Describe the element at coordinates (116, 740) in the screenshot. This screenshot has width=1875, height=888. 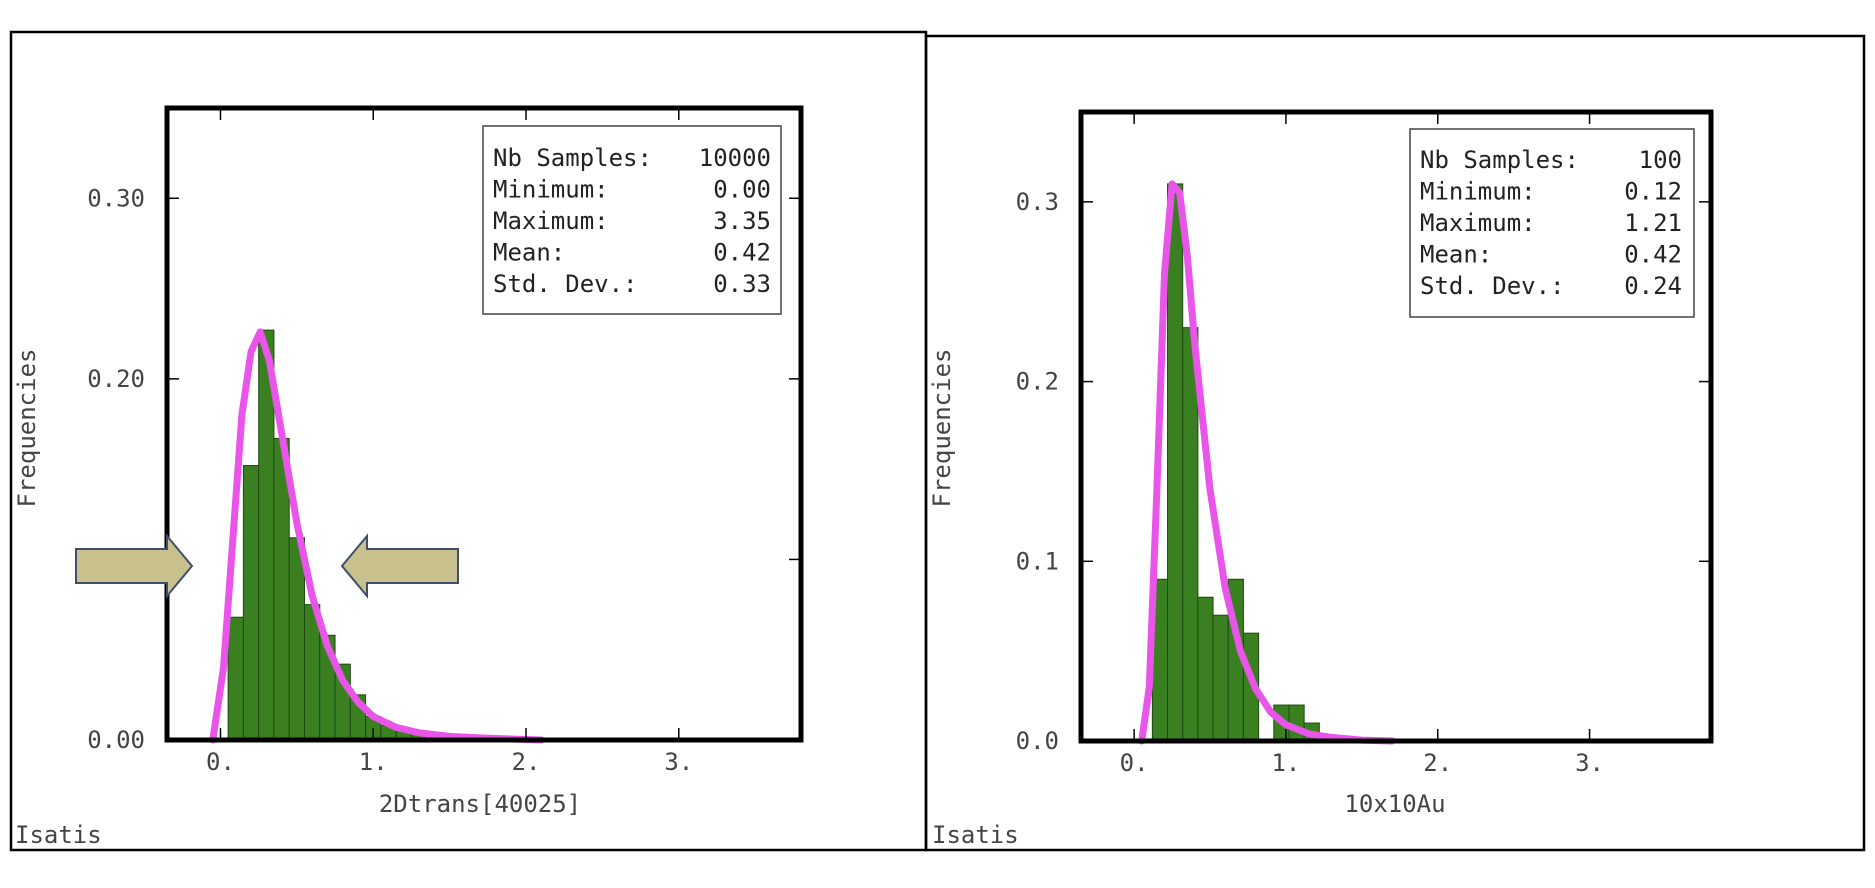
I see `y-tick-label: 0.00` at that location.